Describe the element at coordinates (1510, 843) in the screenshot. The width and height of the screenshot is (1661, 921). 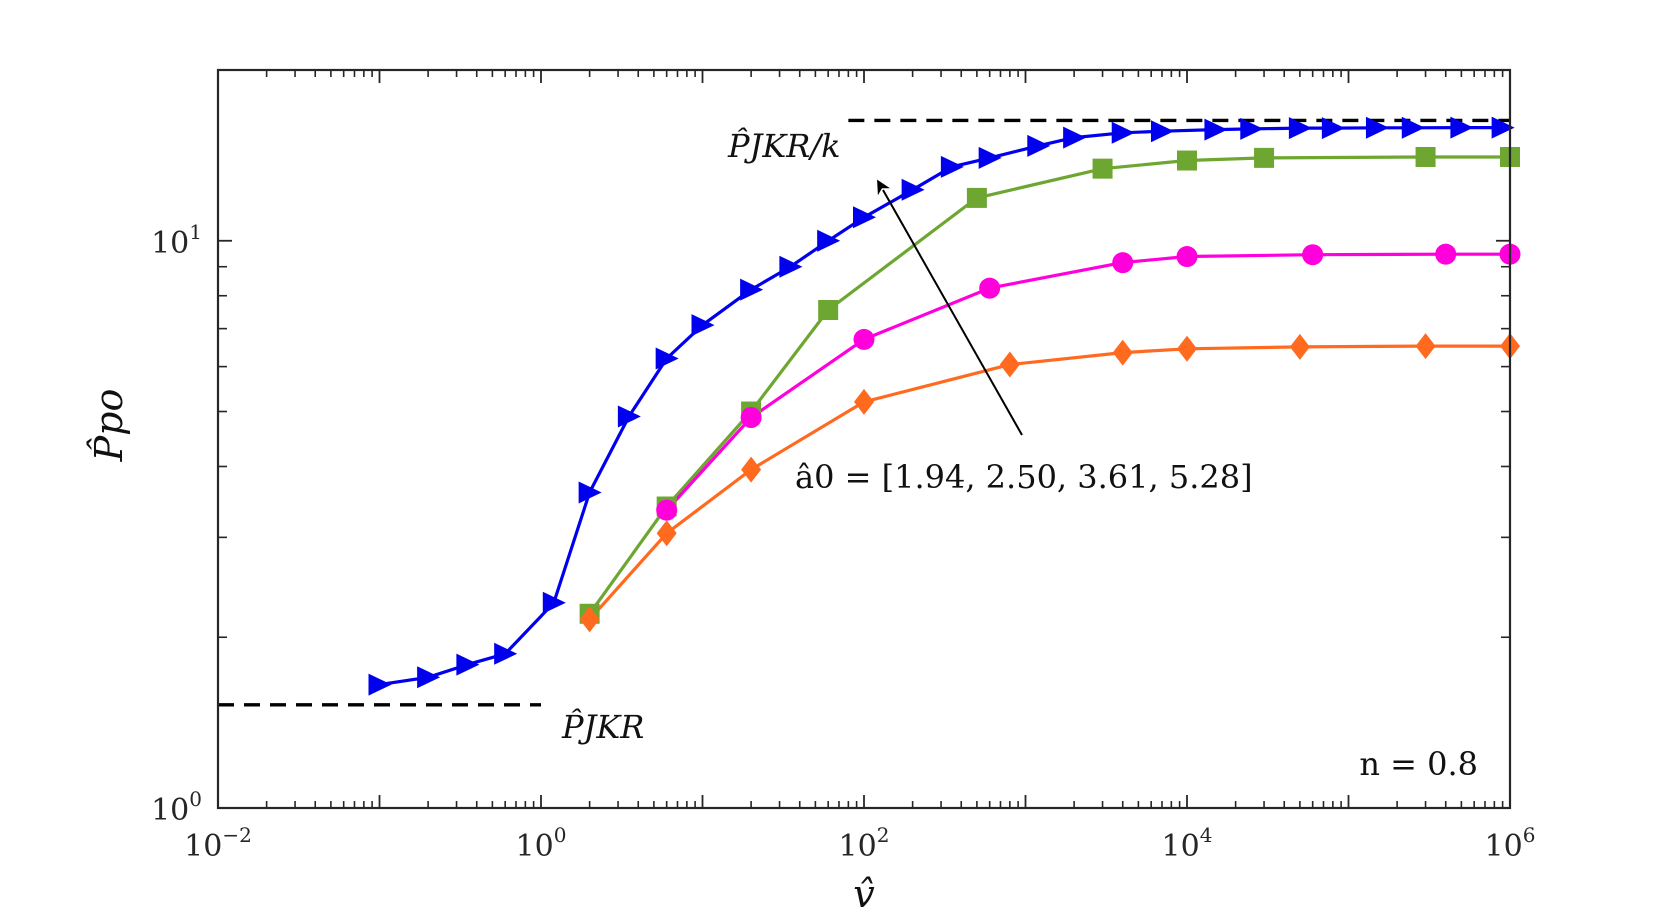
I see `x-tick-label: 10⁶` at that location.